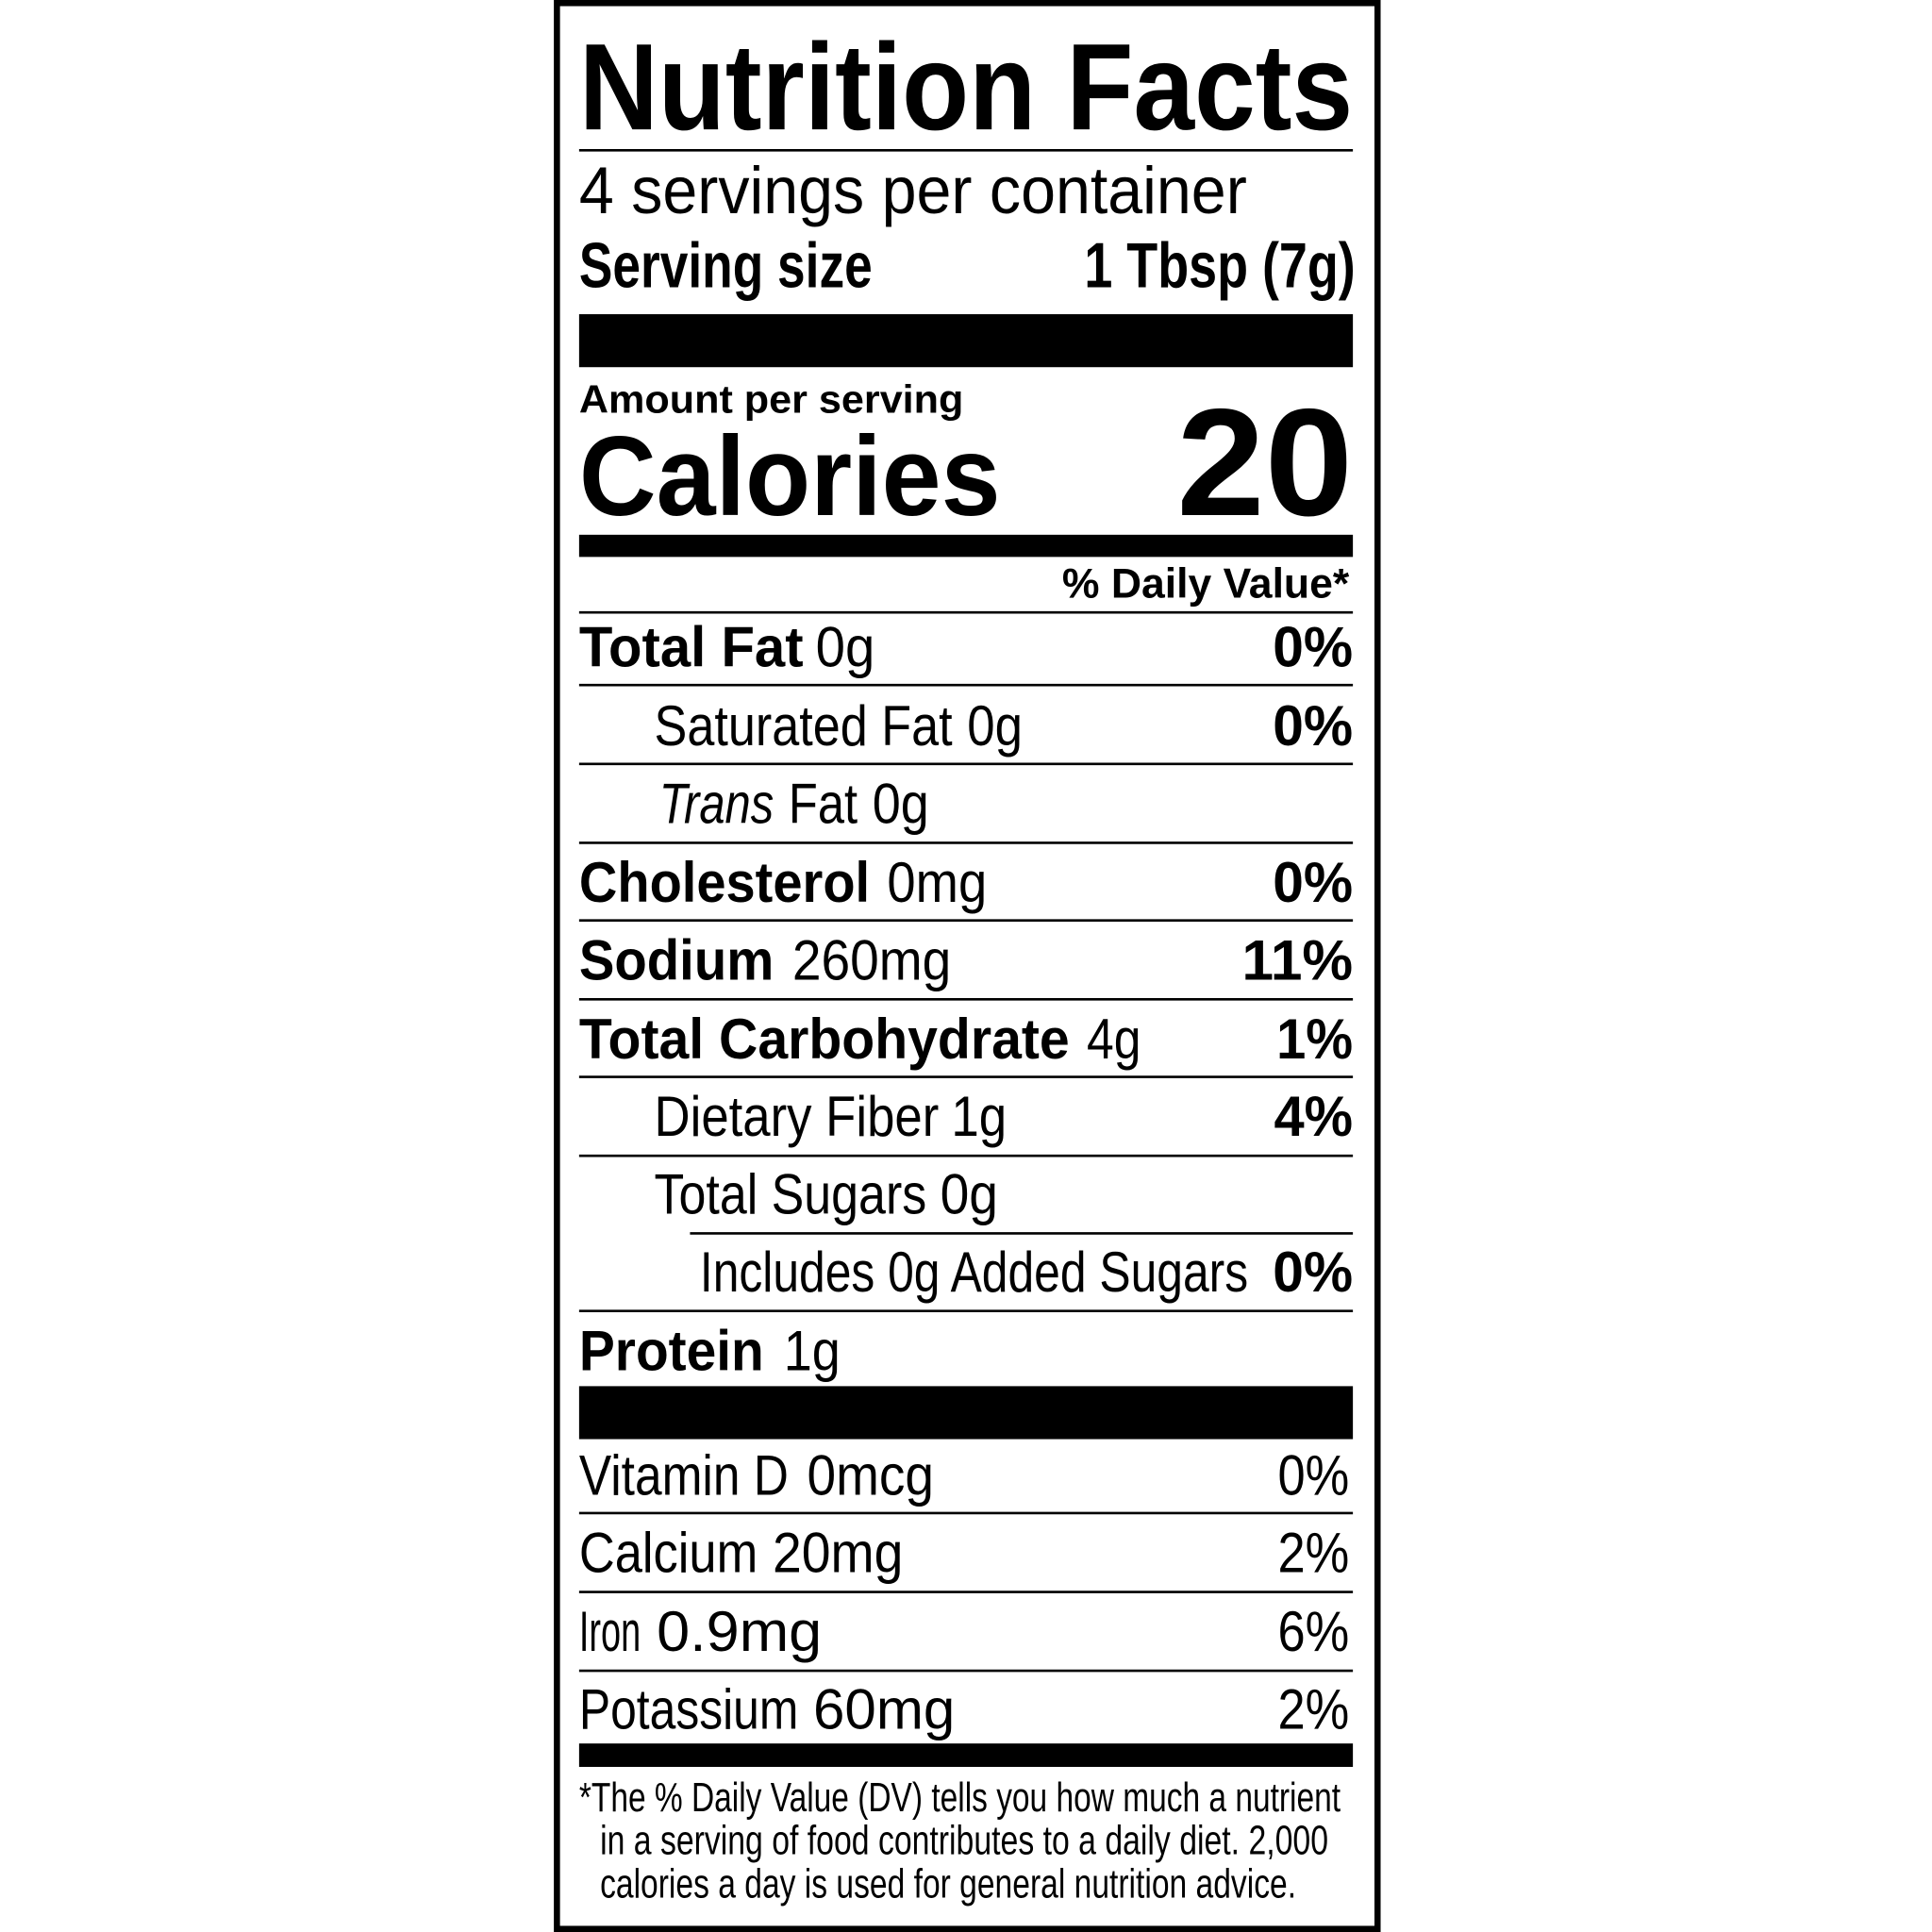 The height and width of the screenshot is (1932, 1932). Describe the element at coordinates (692, 648) in the screenshot. I see `nutrient-label: Total Fat` at that location.